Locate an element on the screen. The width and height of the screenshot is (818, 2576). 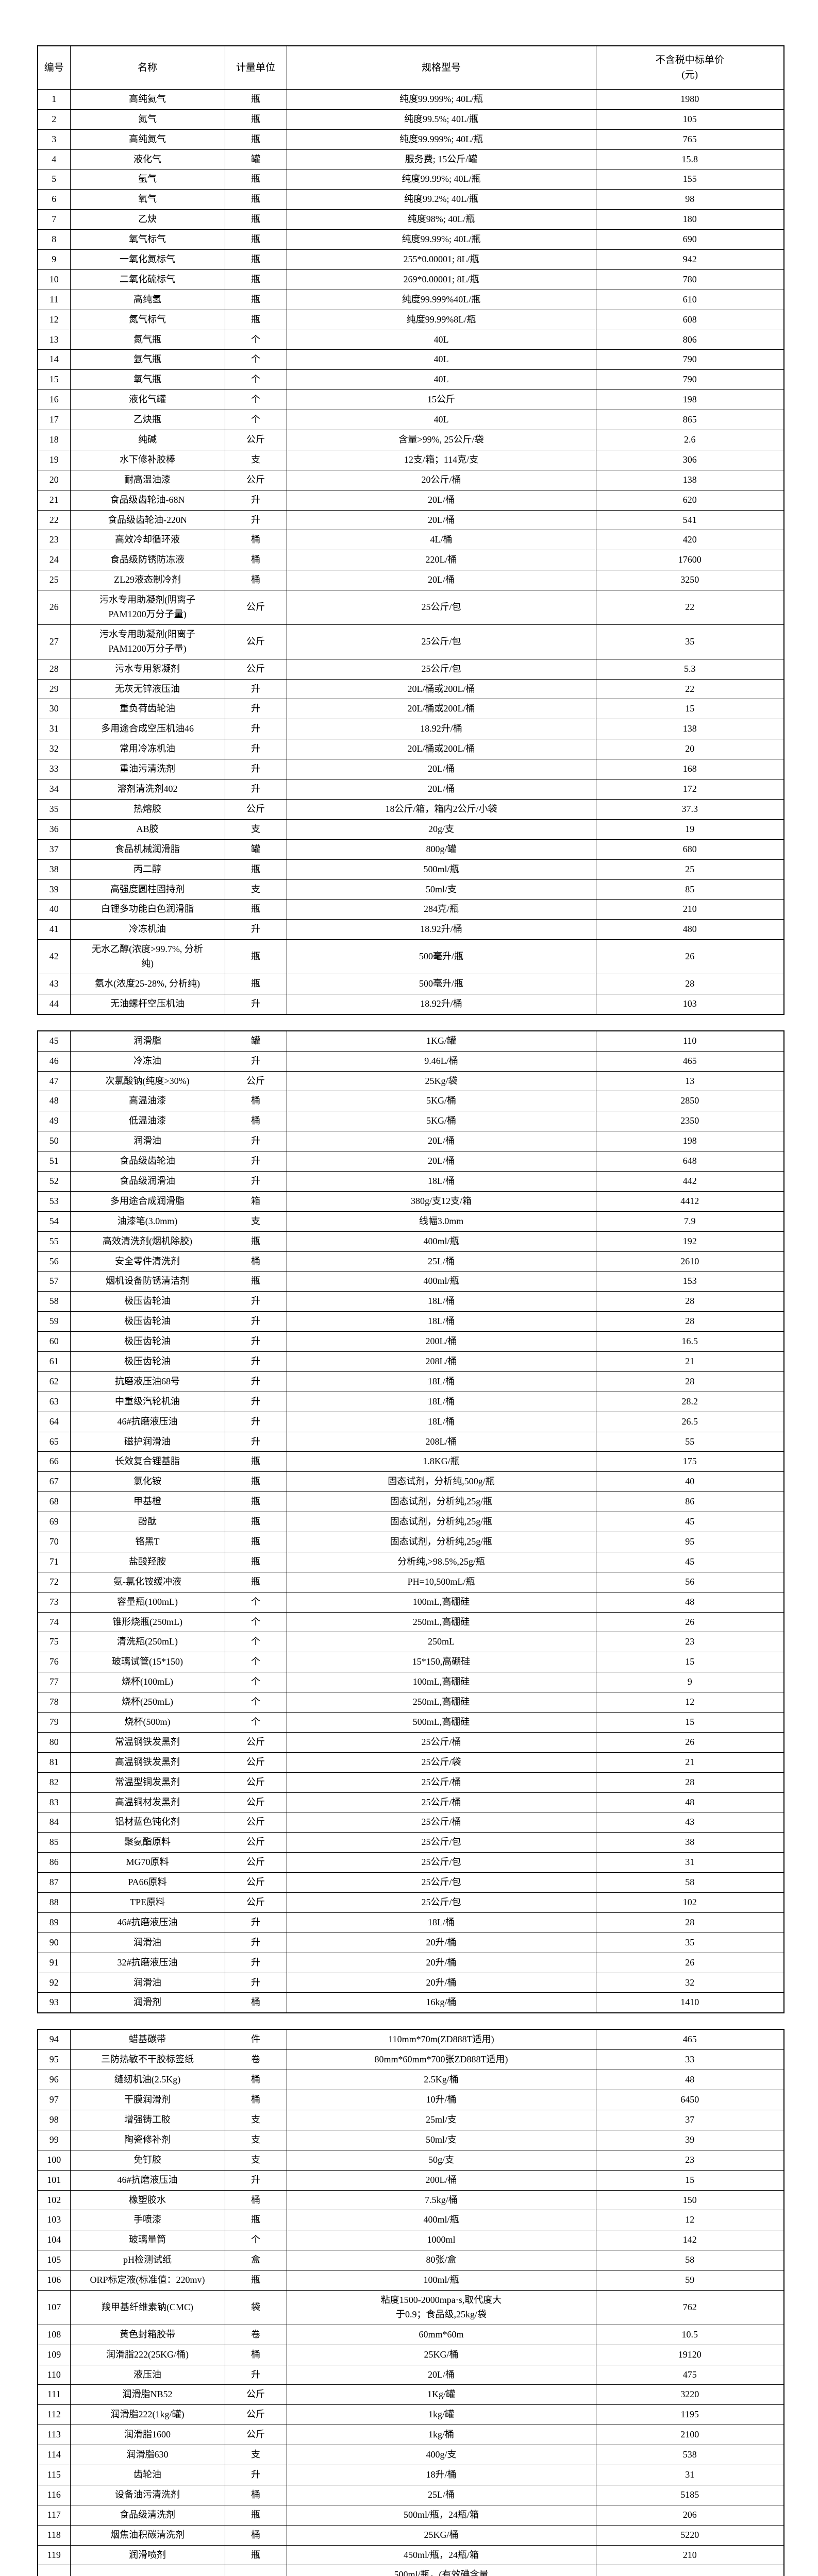
price-cell: 39 is located at coordinates (689, 2139).